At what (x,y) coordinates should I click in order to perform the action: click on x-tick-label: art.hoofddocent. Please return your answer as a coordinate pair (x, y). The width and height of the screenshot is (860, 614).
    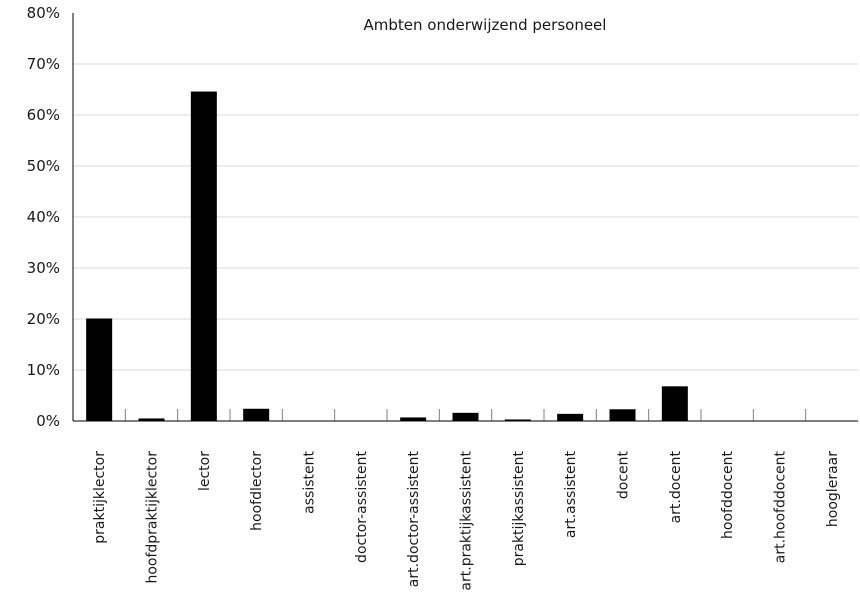
    Looking at the image, I should click on (781, 506).